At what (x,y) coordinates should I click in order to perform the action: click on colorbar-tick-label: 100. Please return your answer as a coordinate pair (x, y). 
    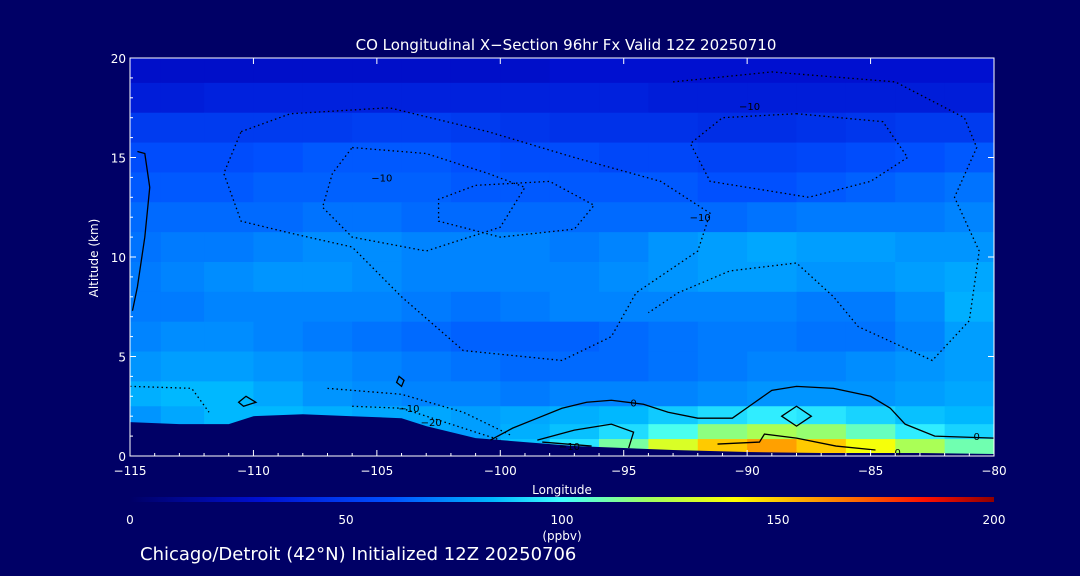
    Looking at the image, I should click on (562, 520).